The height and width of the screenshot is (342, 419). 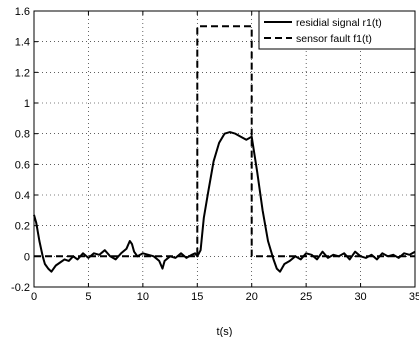 What do you see at coordinates (22, 73) in the screenshot?
I see `y-tick-label: 1.2` at bounding box center [22, 73].